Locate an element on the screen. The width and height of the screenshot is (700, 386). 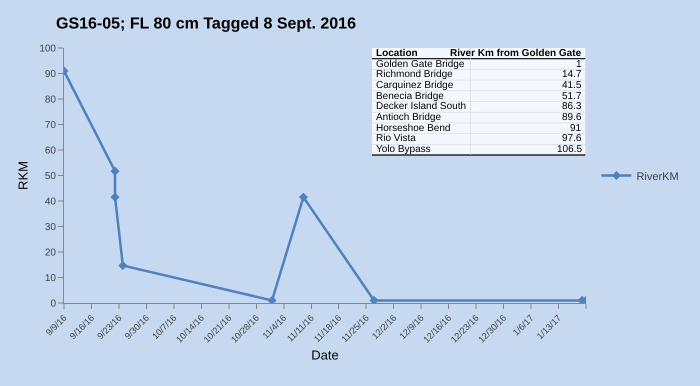
annotation: Carquinez Bridge is located at coordinates (415, 85).